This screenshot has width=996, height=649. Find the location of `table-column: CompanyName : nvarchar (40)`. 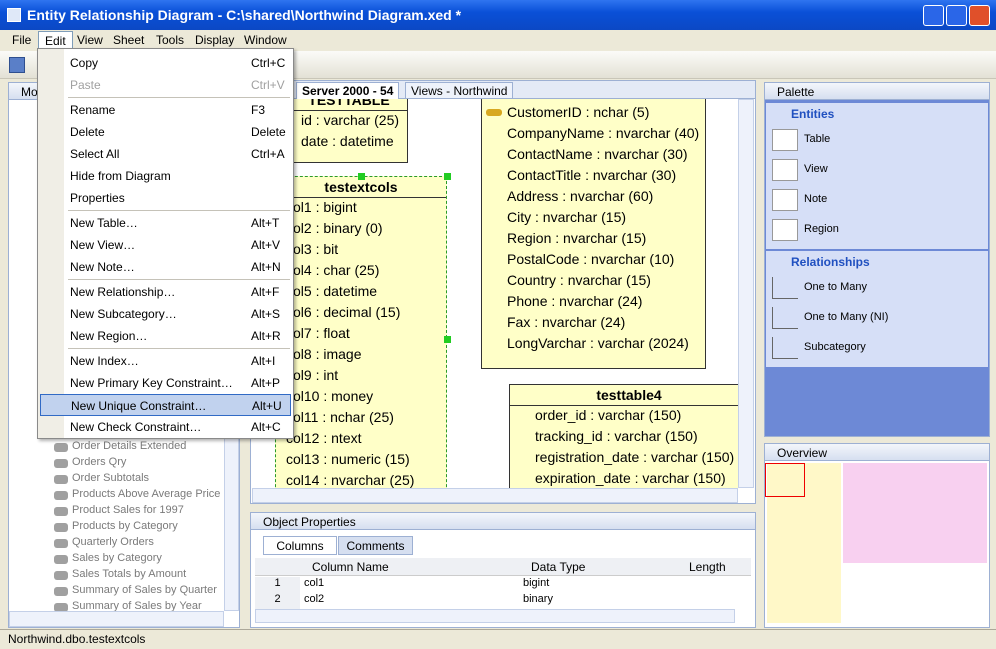

table-column: CompanyName : nvarchar (40) is located at coordinates (603, 133).